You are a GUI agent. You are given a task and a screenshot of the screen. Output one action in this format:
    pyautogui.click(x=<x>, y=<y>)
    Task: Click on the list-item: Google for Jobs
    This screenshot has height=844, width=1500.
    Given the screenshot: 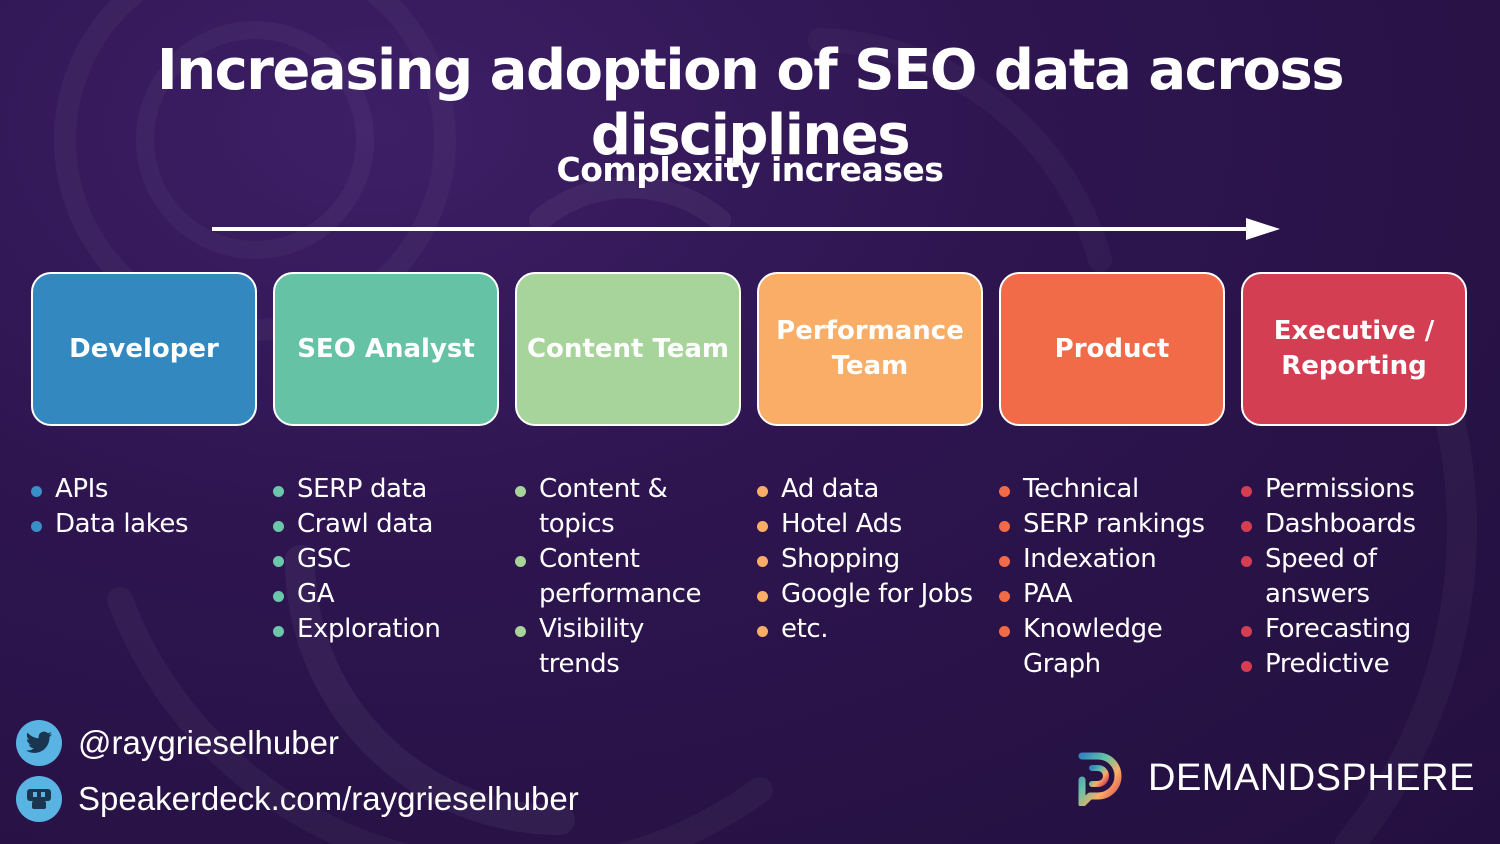 What is the action you would take?
    pyautogui.click(x=865, y=594)
    